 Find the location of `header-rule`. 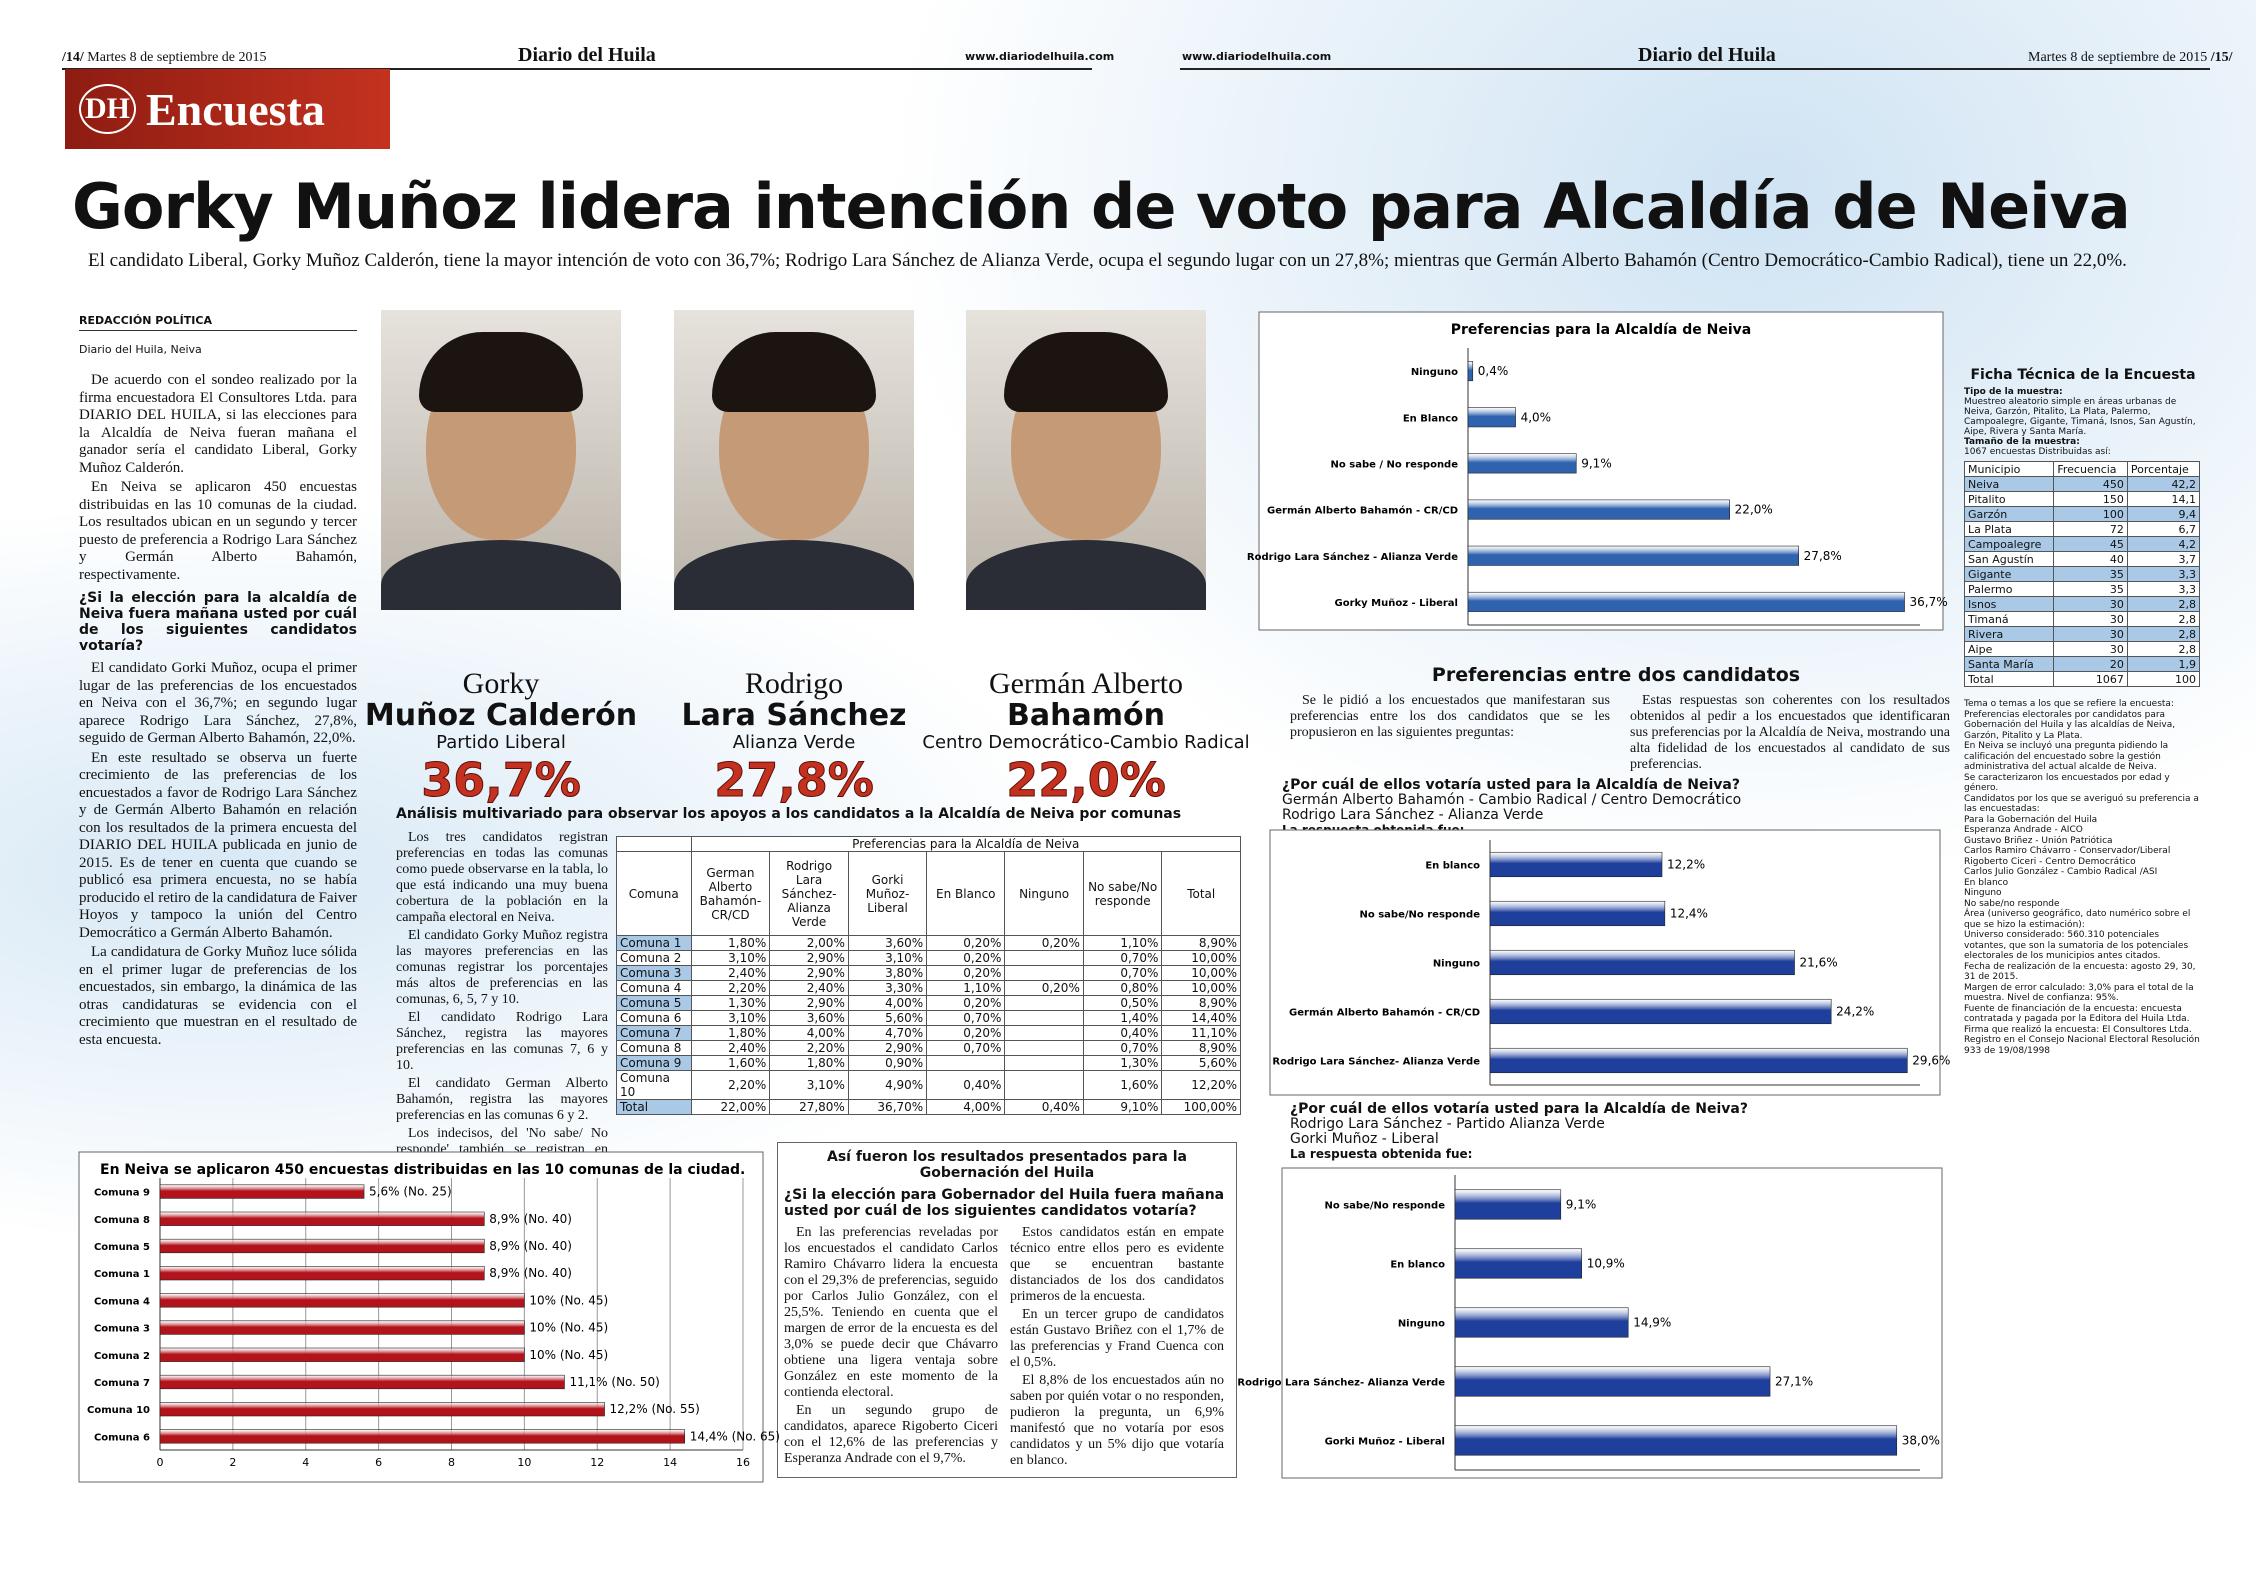

header-rule is located at coordinates (1695, 69).